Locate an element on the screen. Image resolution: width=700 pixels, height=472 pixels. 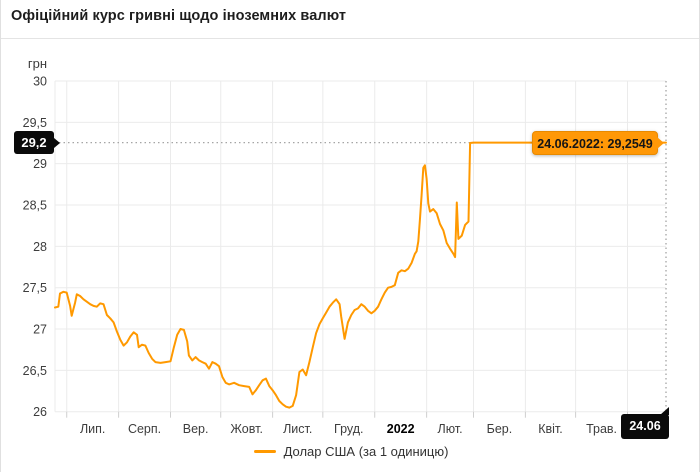
x-axis-end-date-badge: 24.06 is located at coordinates (645, 423).